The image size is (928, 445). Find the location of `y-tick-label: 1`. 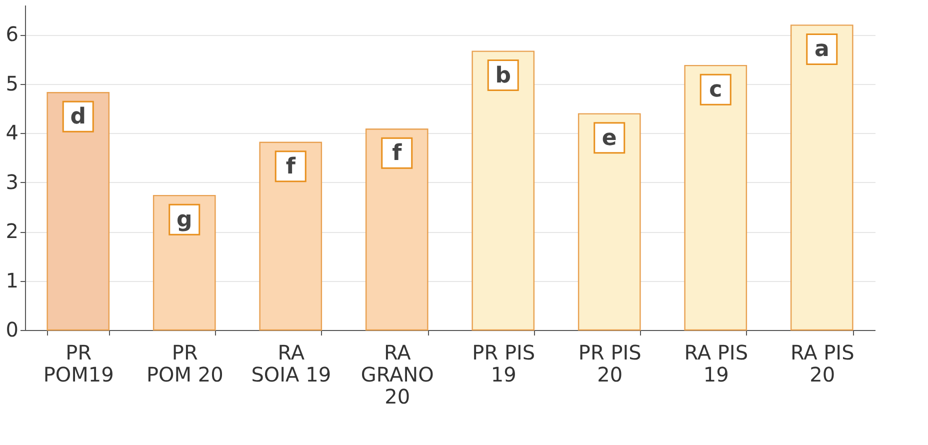

y-tick-label: 1 is located at coordinates (12, 280).